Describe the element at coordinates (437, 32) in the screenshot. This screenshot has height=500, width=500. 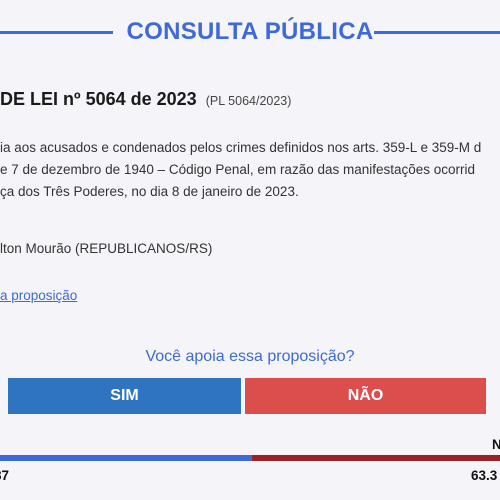
I see `header-line-right` at that location.